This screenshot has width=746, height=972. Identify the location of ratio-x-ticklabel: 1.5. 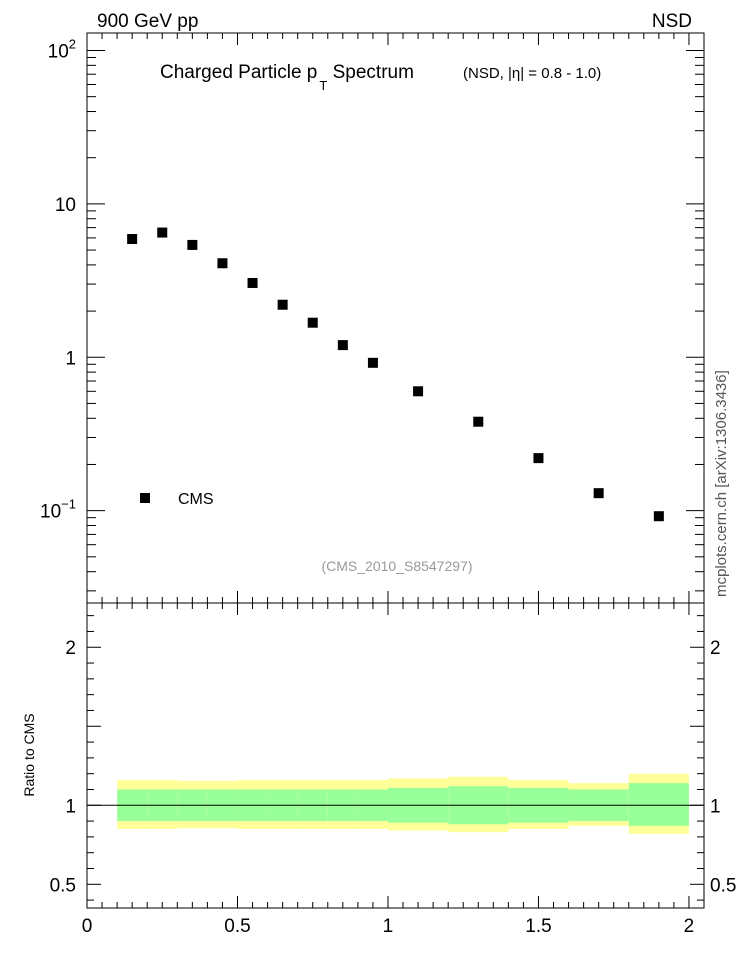
(538, 926).